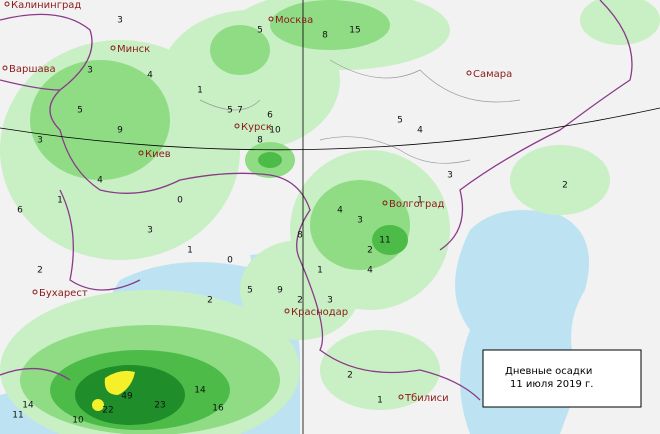  I want to click on station-value: 49, so click(127, 397).